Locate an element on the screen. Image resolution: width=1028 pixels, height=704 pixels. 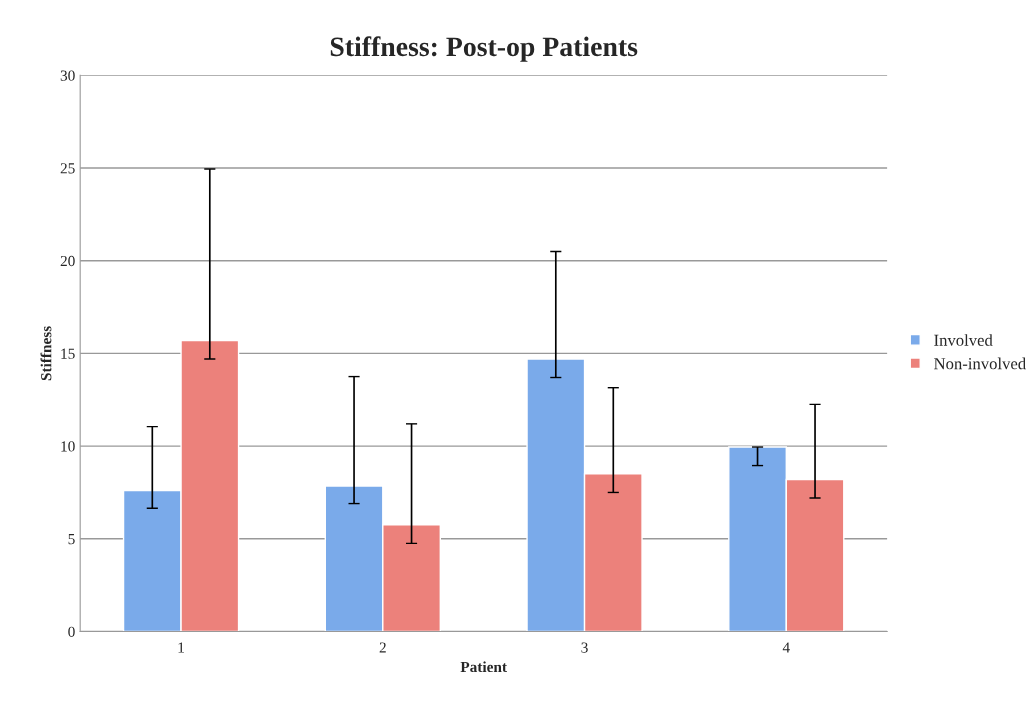
y-tick-label: 5 is located at coordinates (71, 539).